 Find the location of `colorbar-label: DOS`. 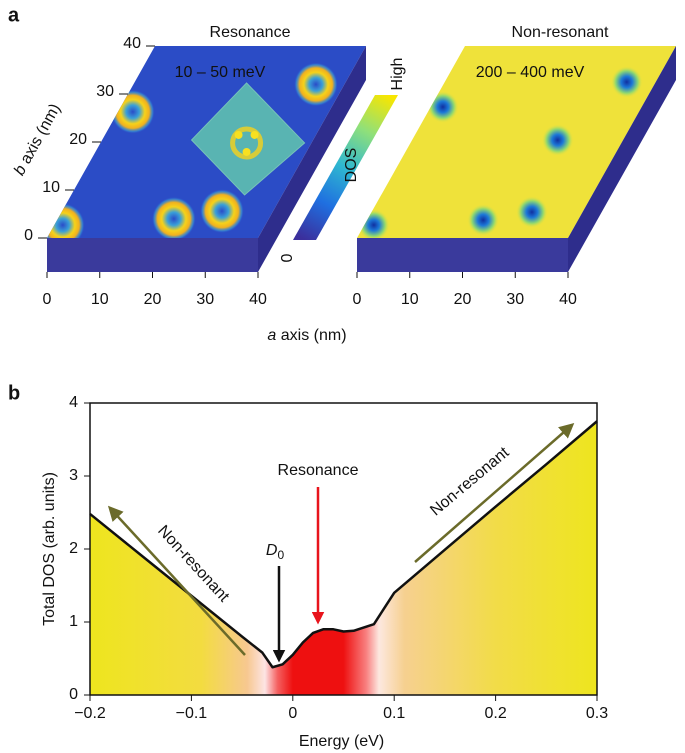

colorbar-label: DOS is located at coordinates (351, 165).